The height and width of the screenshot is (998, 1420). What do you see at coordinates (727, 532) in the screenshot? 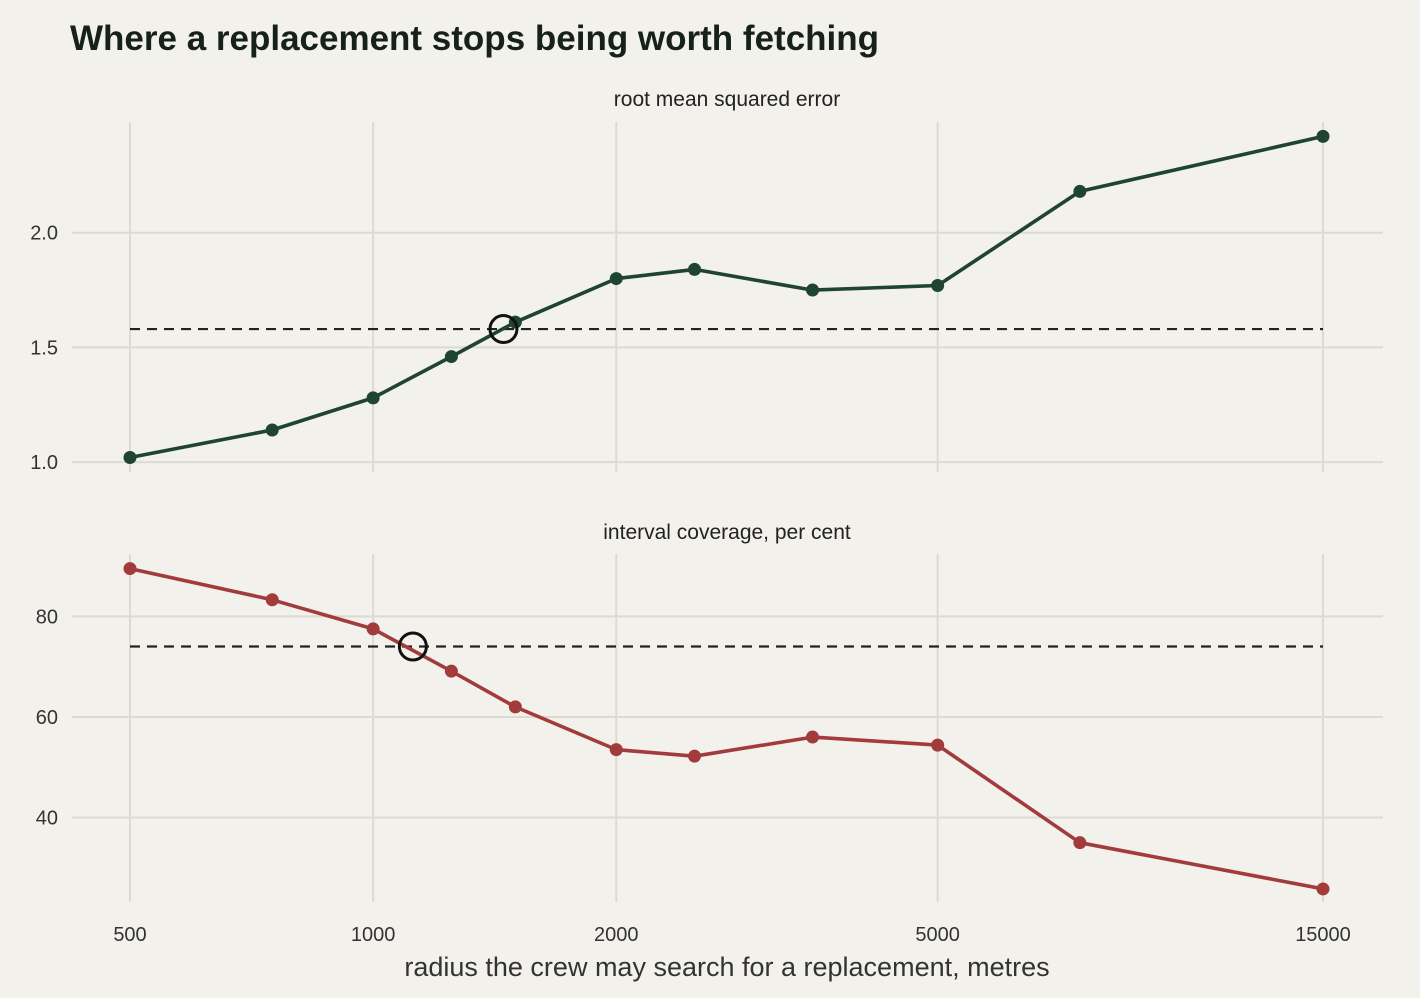
I see `panel-strip-label: interval coverage, per cent` at bounding box center [727, 532].